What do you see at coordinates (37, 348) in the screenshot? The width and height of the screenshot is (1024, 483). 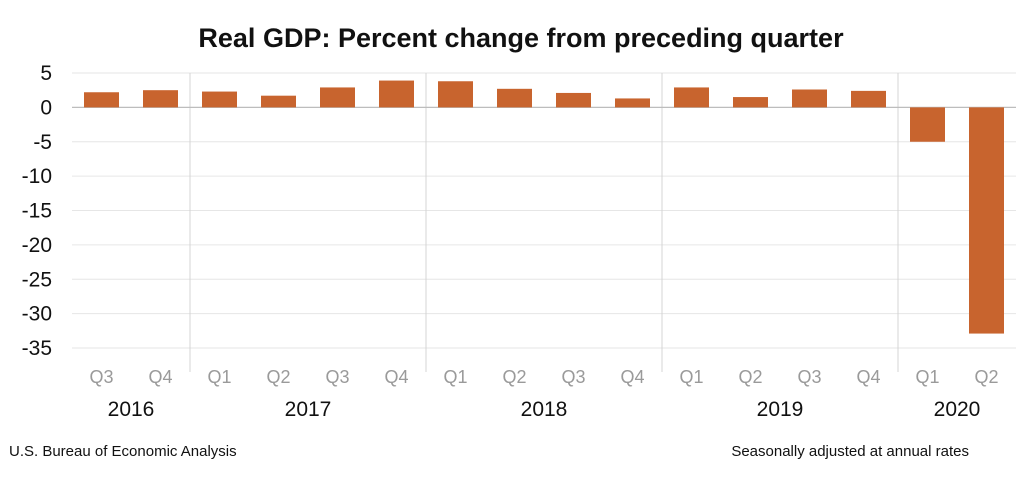 I see `y-tick-label: -35` at bounding box center [37, 348].